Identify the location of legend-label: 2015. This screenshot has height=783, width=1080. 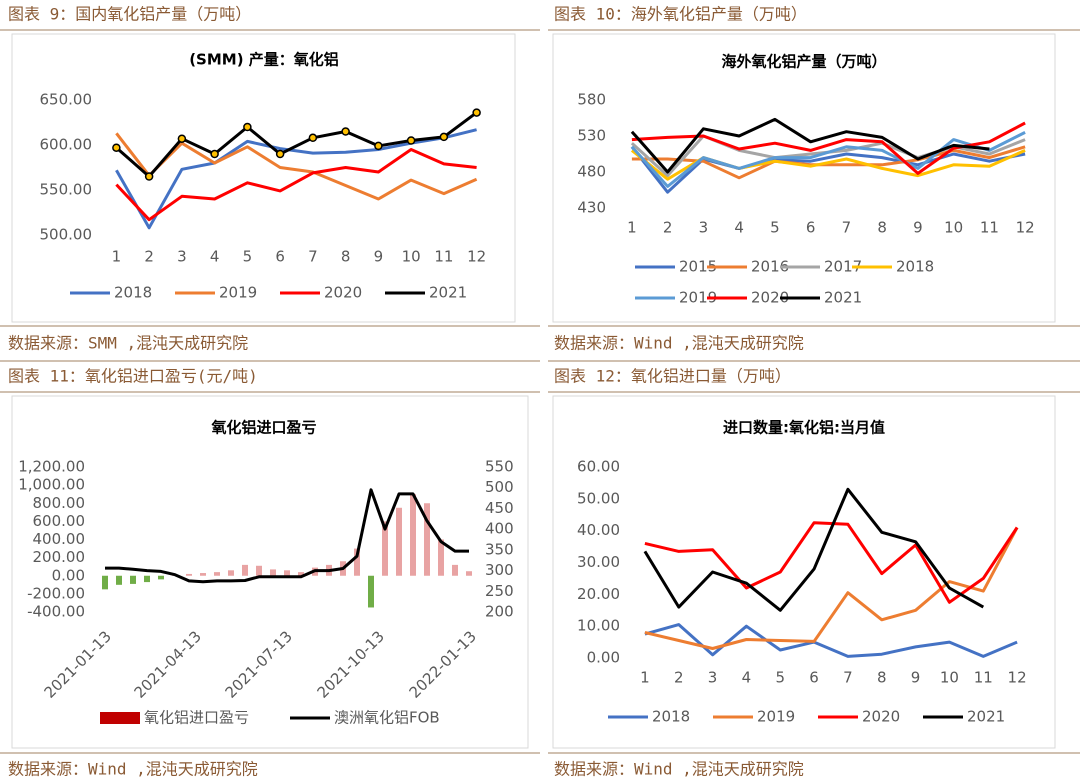
(698, 267).